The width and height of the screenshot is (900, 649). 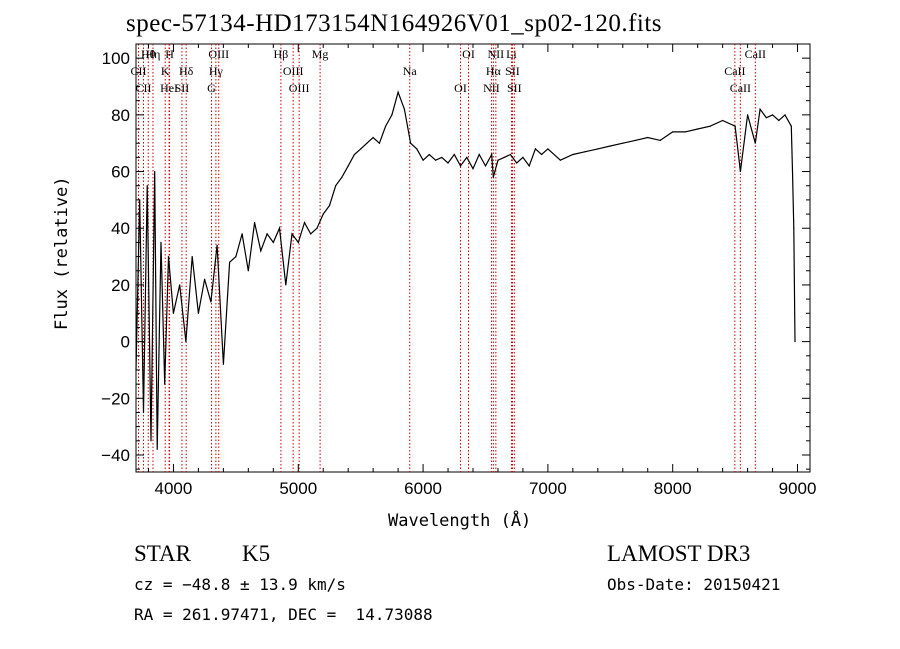 What do you see at coordinates (679, 553) in the screenshot?
I see `survey-label: LAMOST DR3` at bounding box center [679, 553].